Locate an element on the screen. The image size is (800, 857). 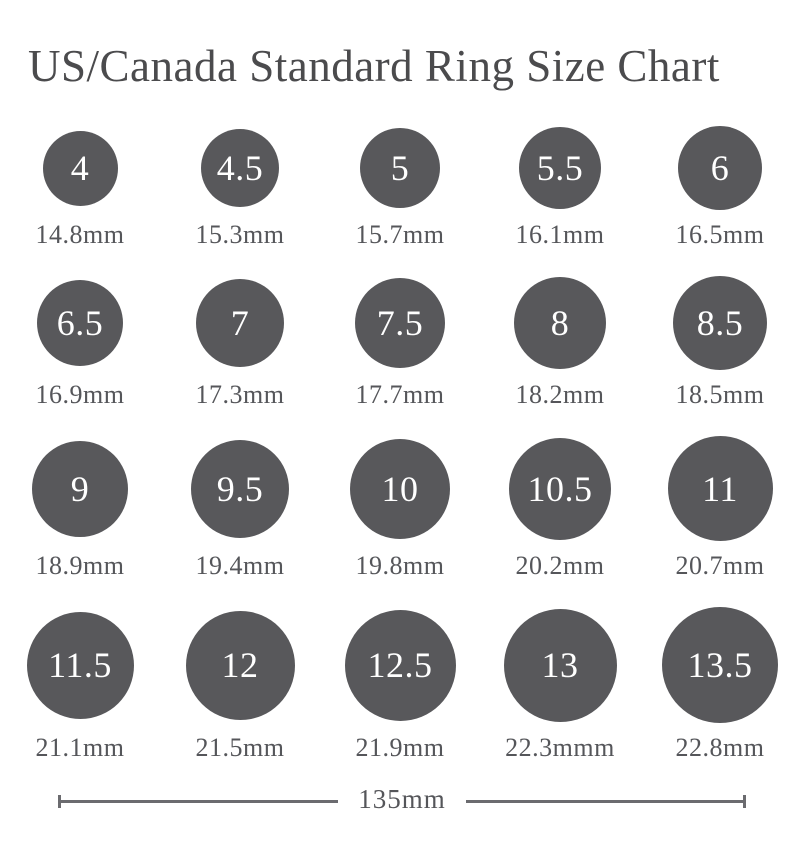
ring-size-cell: 11.5 21.1mm is located at coordinates (80, 685).